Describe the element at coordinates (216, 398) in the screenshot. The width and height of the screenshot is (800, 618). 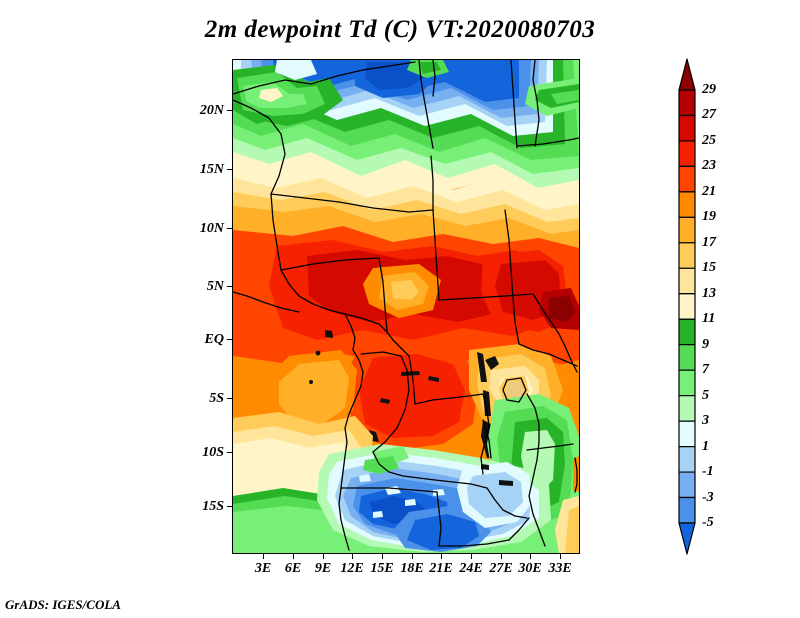
I see `ytick-label-5s: 5S` at that location.